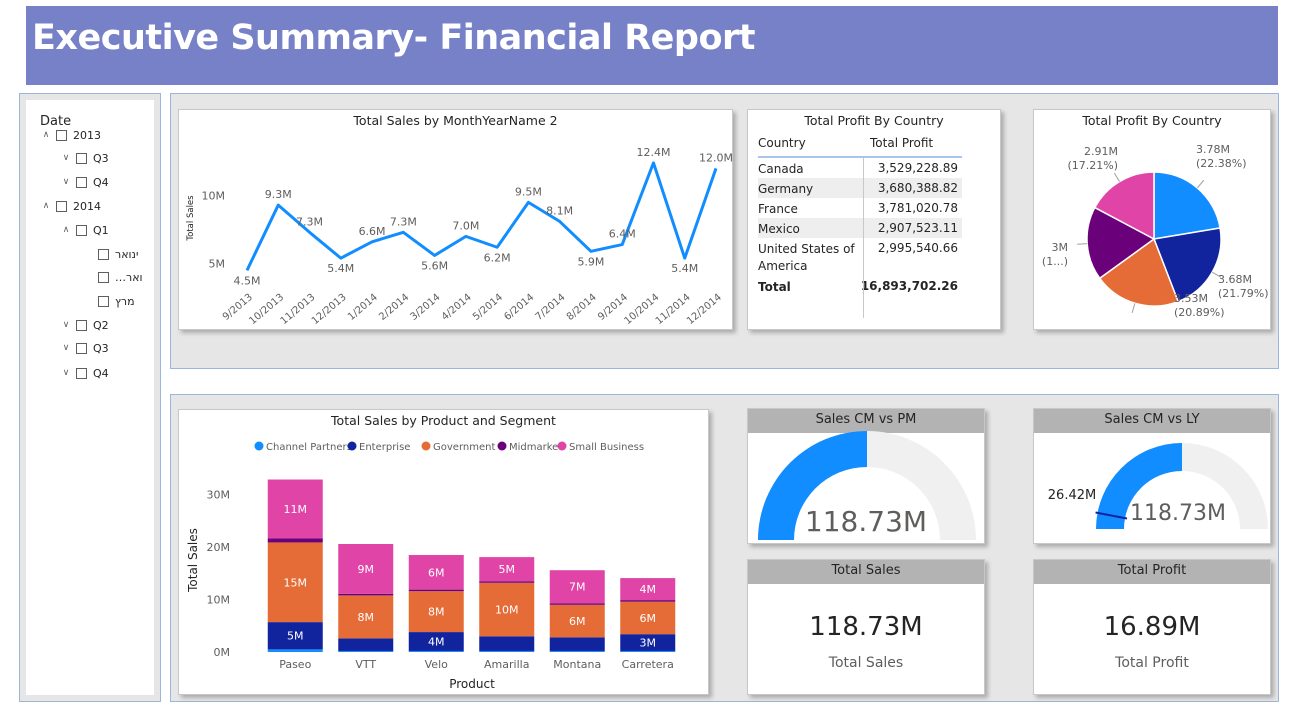 This screenshot has width=1302, height=714. What do you see at coordinates (535, 447) in the screenshot?
I see `legend-label: Midmarket` at bounding box center [535, 447].